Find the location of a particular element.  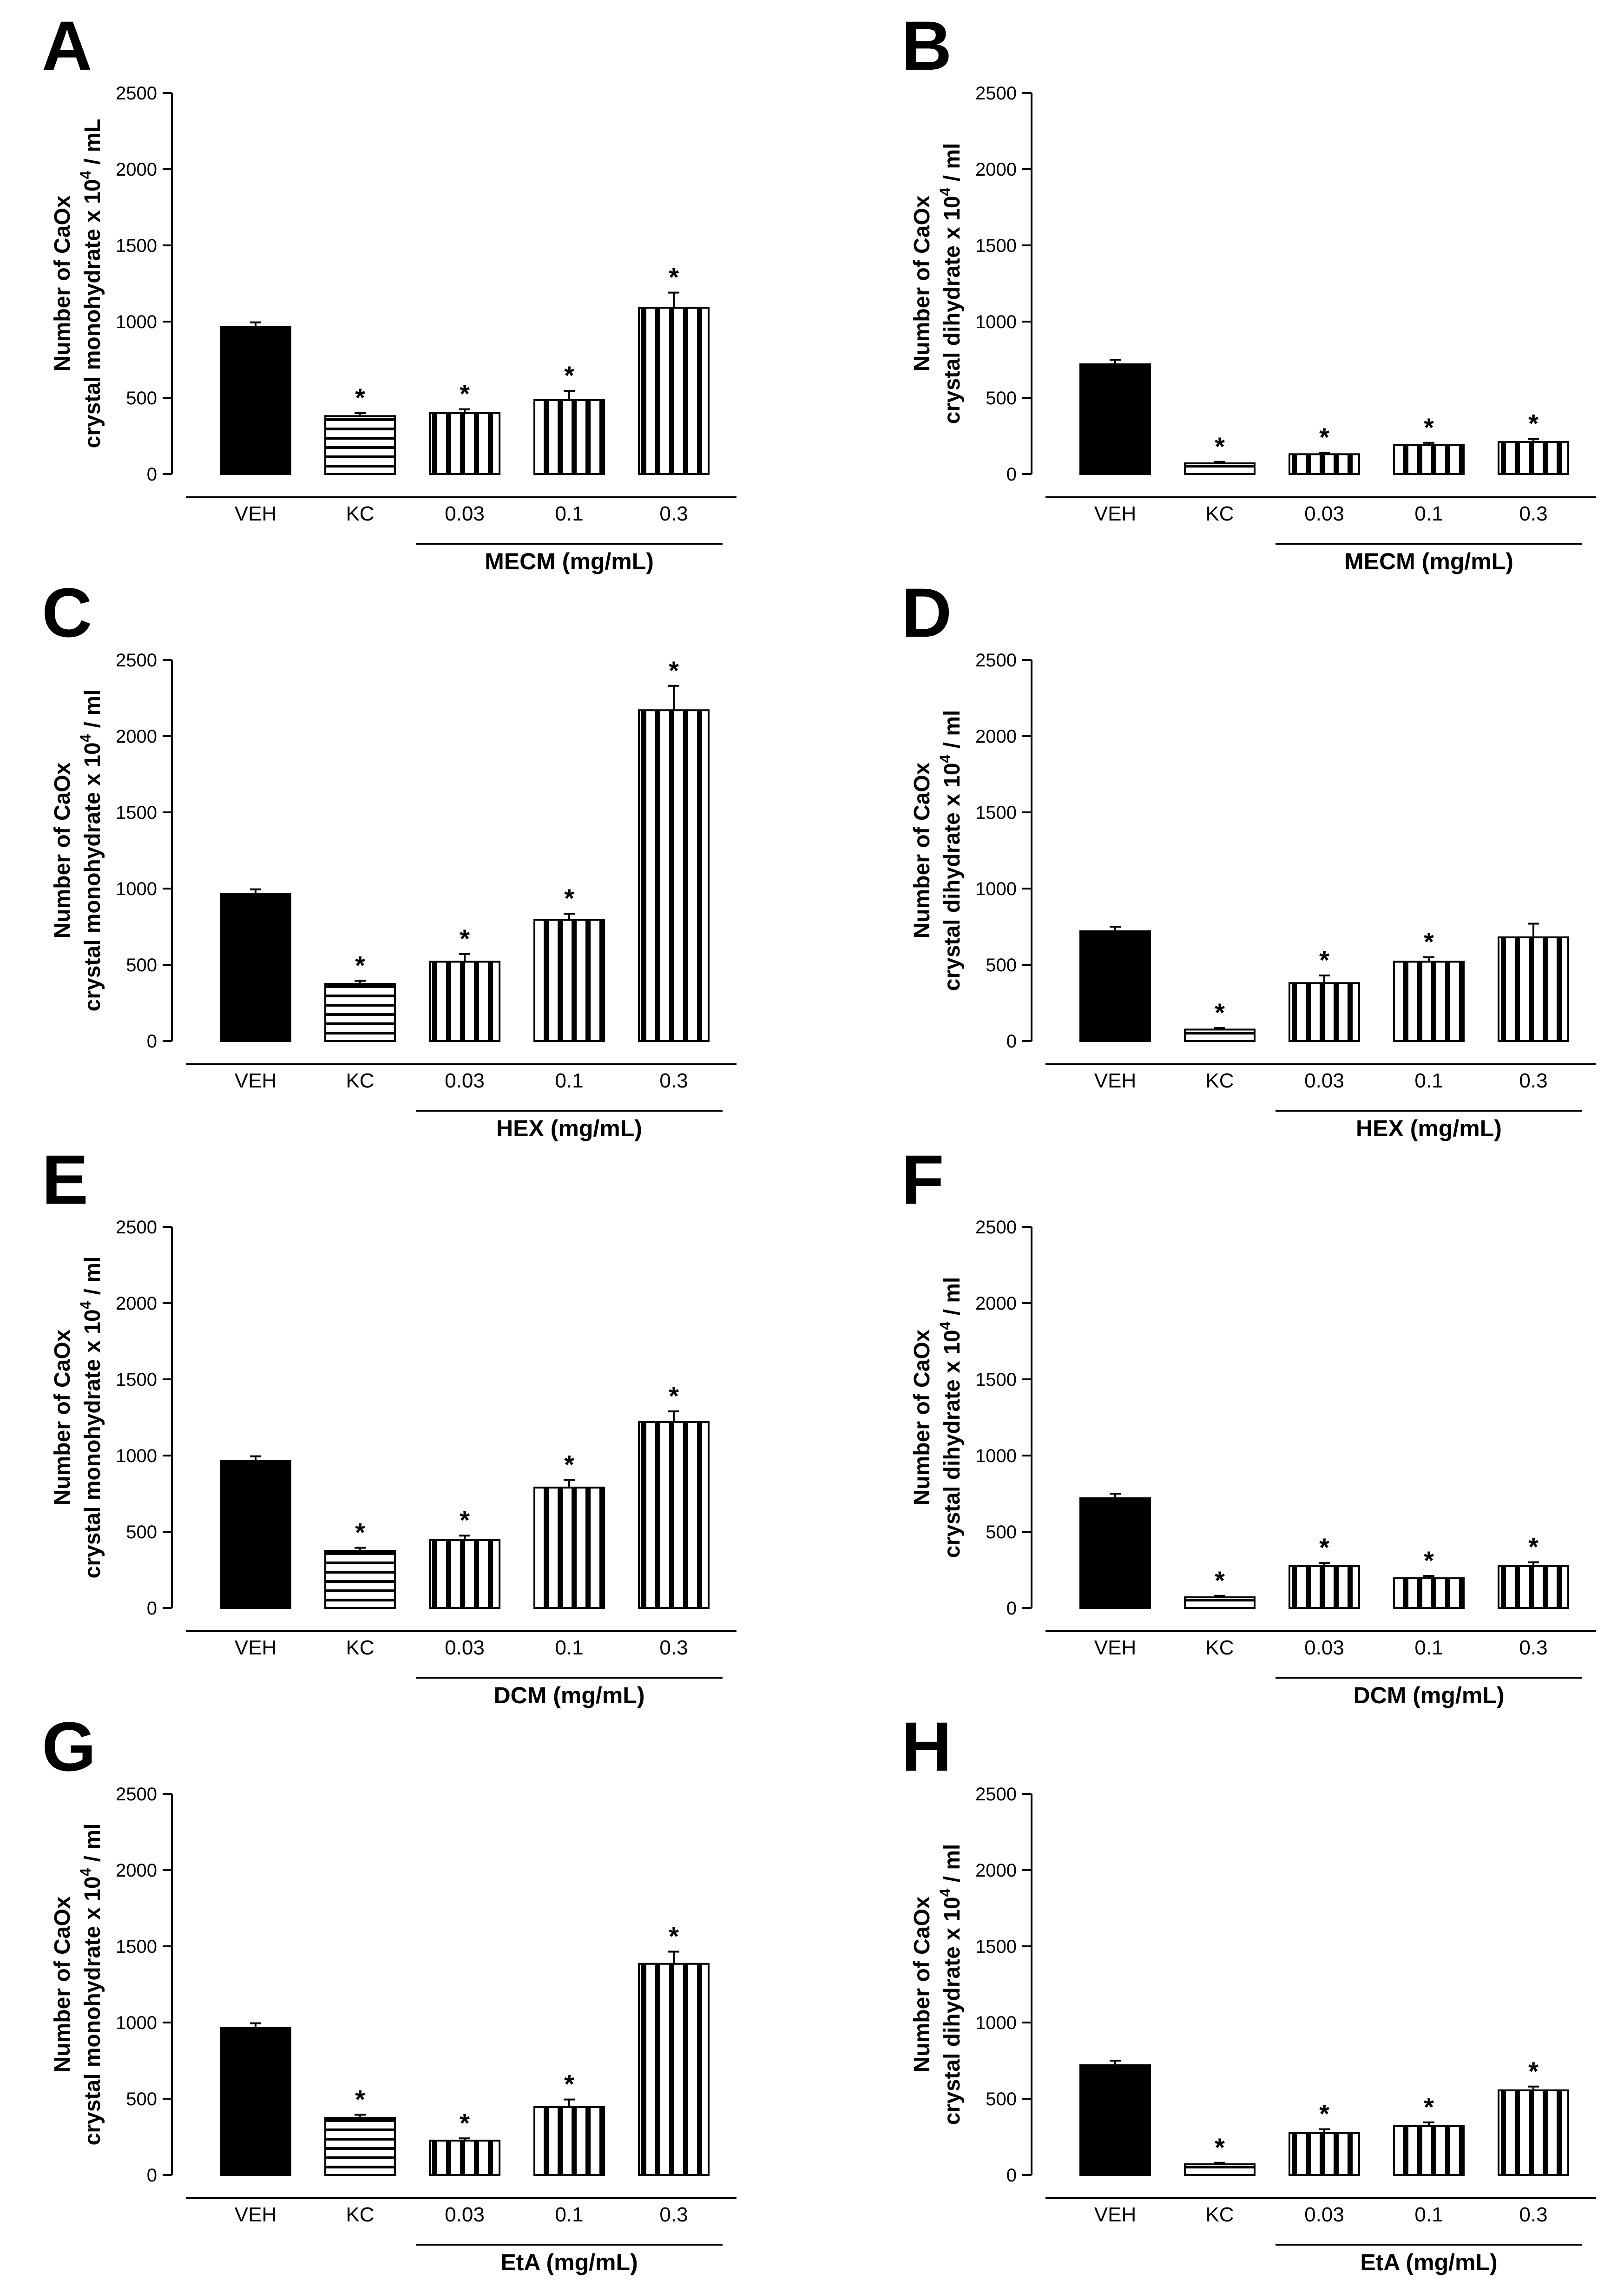

panel-letter: A is located at coordinates (67, 46).